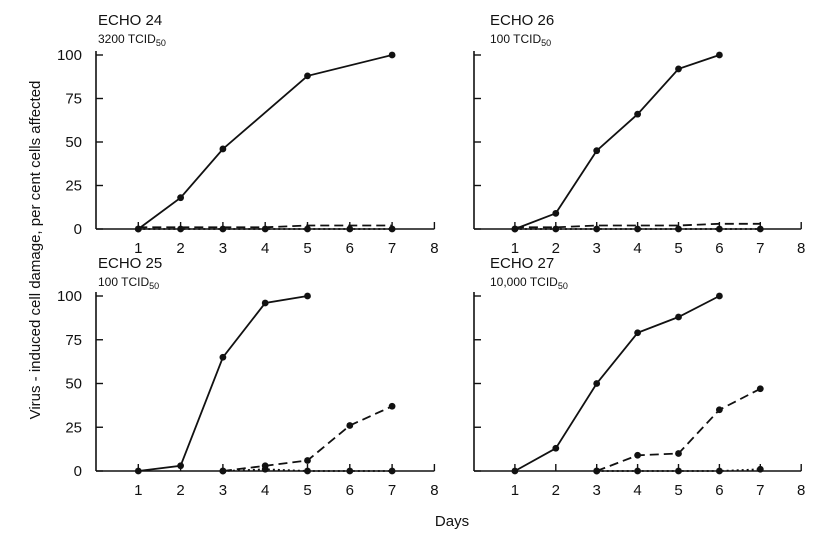 The width and height of the screenshot is (819, 541). I want to click on dose-label: 10,000 TCID50, so click(529, 283).